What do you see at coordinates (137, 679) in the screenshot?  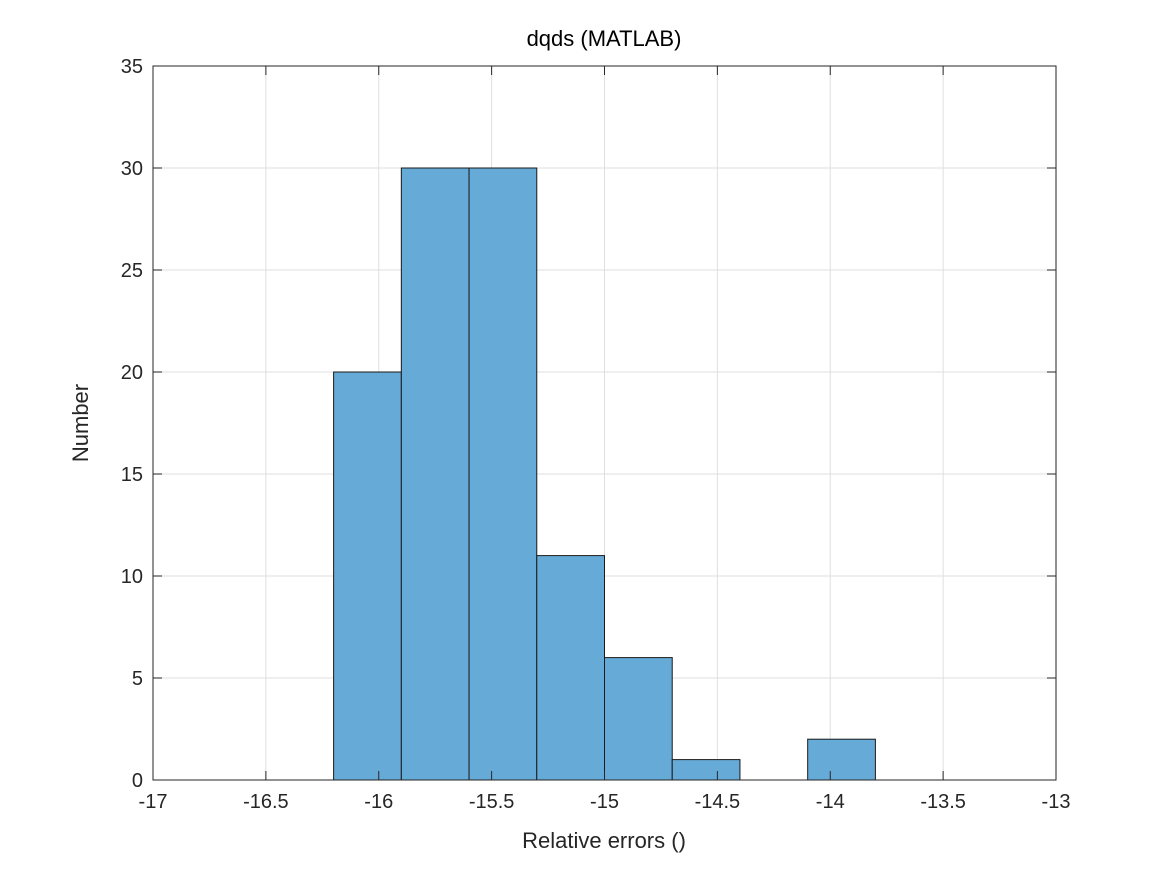 I see `y-tick-label: 5` at bounding box center [137, 679].